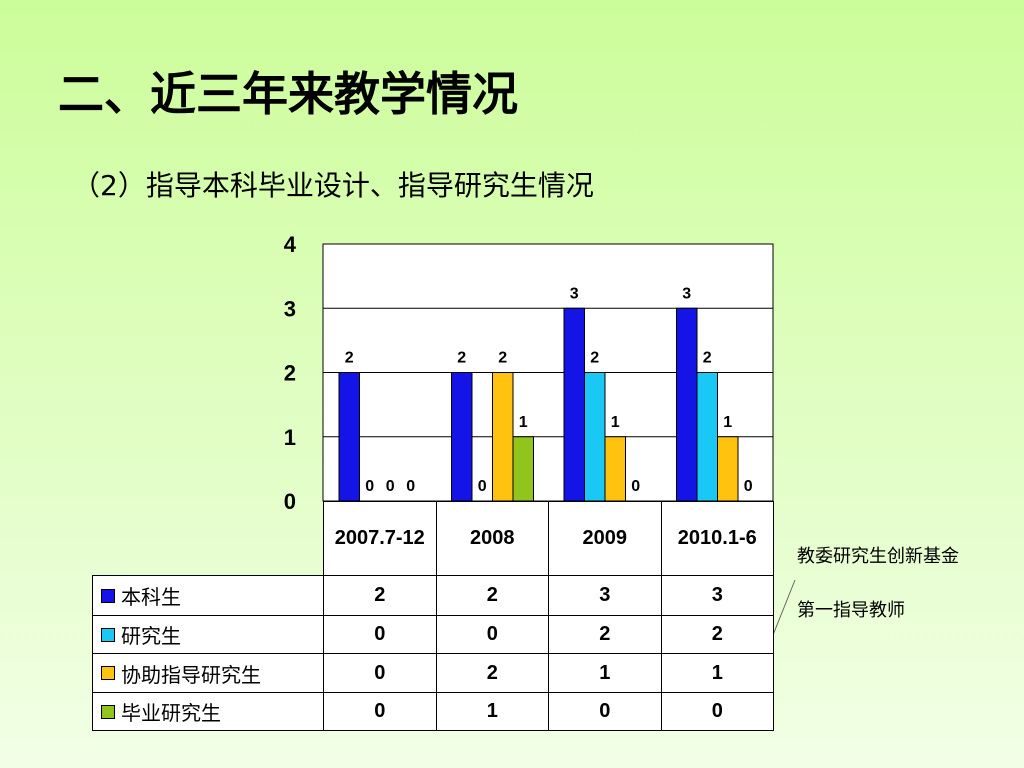 The height and width of the screenshot is (768, 1024). Describe the element at coordinates (208, 595) in the screenshot. I see `legend-entry: 本科生` at that location.